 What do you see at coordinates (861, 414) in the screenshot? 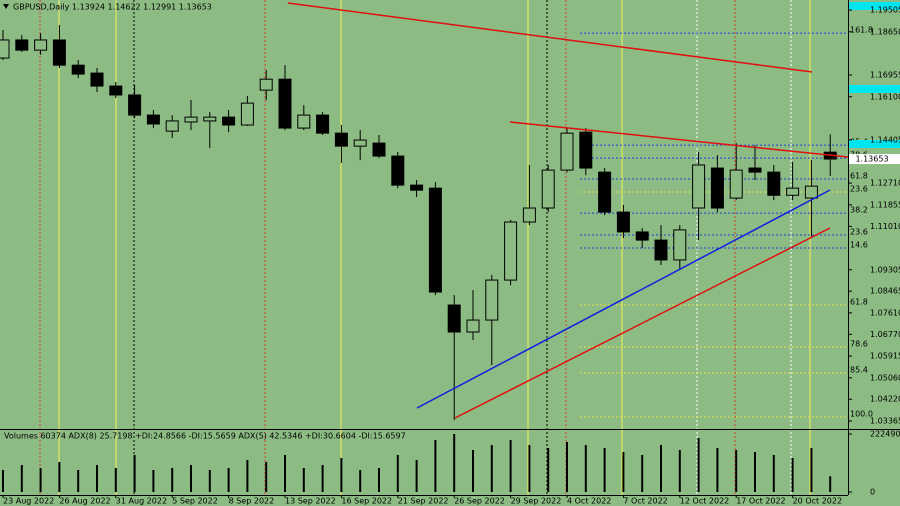
I see `fib-label: 100.0` at bounding box center [861, 414].